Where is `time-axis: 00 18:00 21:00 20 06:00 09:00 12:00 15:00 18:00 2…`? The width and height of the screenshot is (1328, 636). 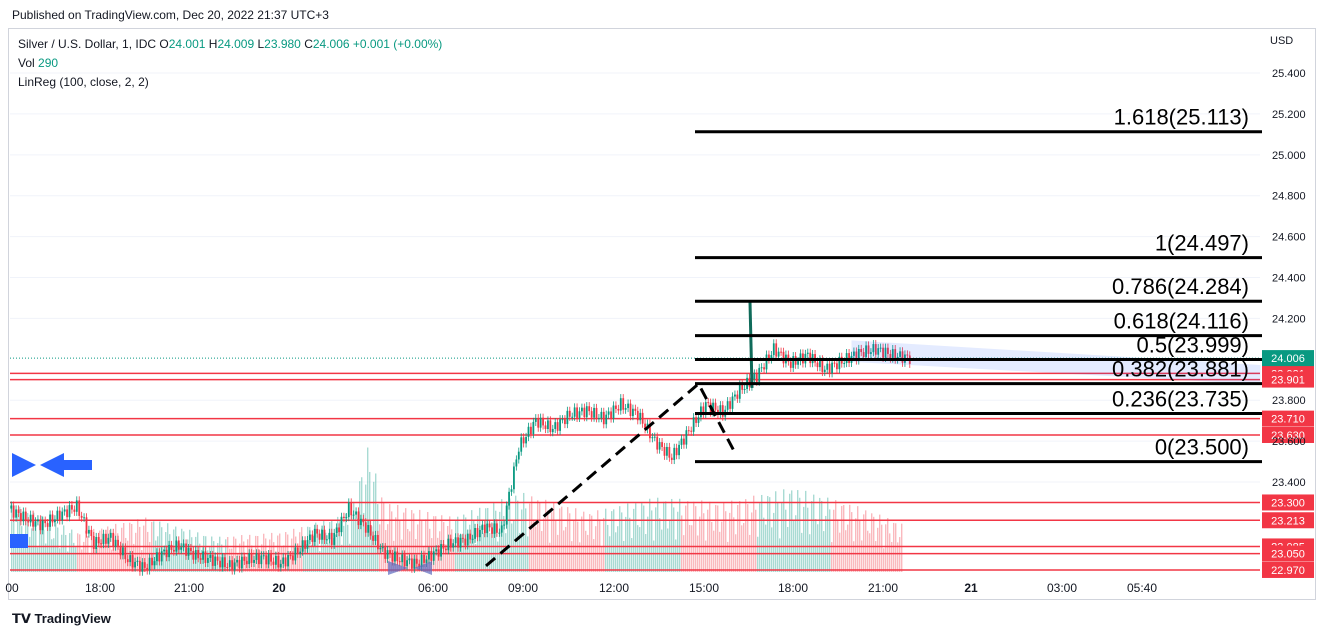
time-axis: 00 18:00 21:00 20 06:00 09:00 12:00 15:00 18:00 2… is located at coordinates (581, 588).